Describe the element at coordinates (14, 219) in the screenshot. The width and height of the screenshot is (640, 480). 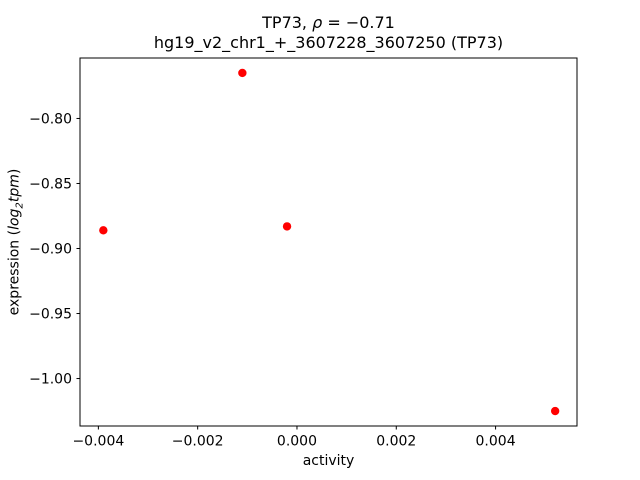
I see `y-label-log-word: log` at that location.